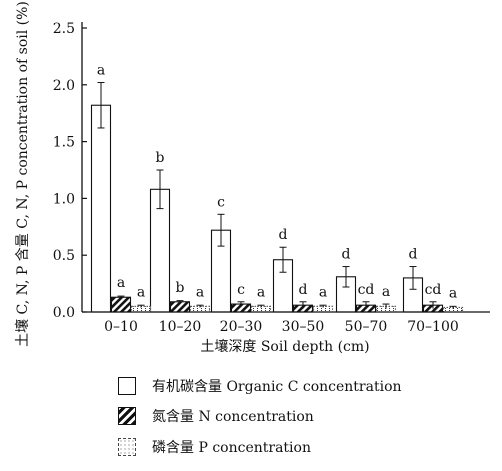 The width and height of the screenshot is (502, 471). What do you see at coordinates (284, 346) in the screenshot?
I see `x-axis-label: 土壤深度 Soil depth (cm)` at bounding box center [284, 346].